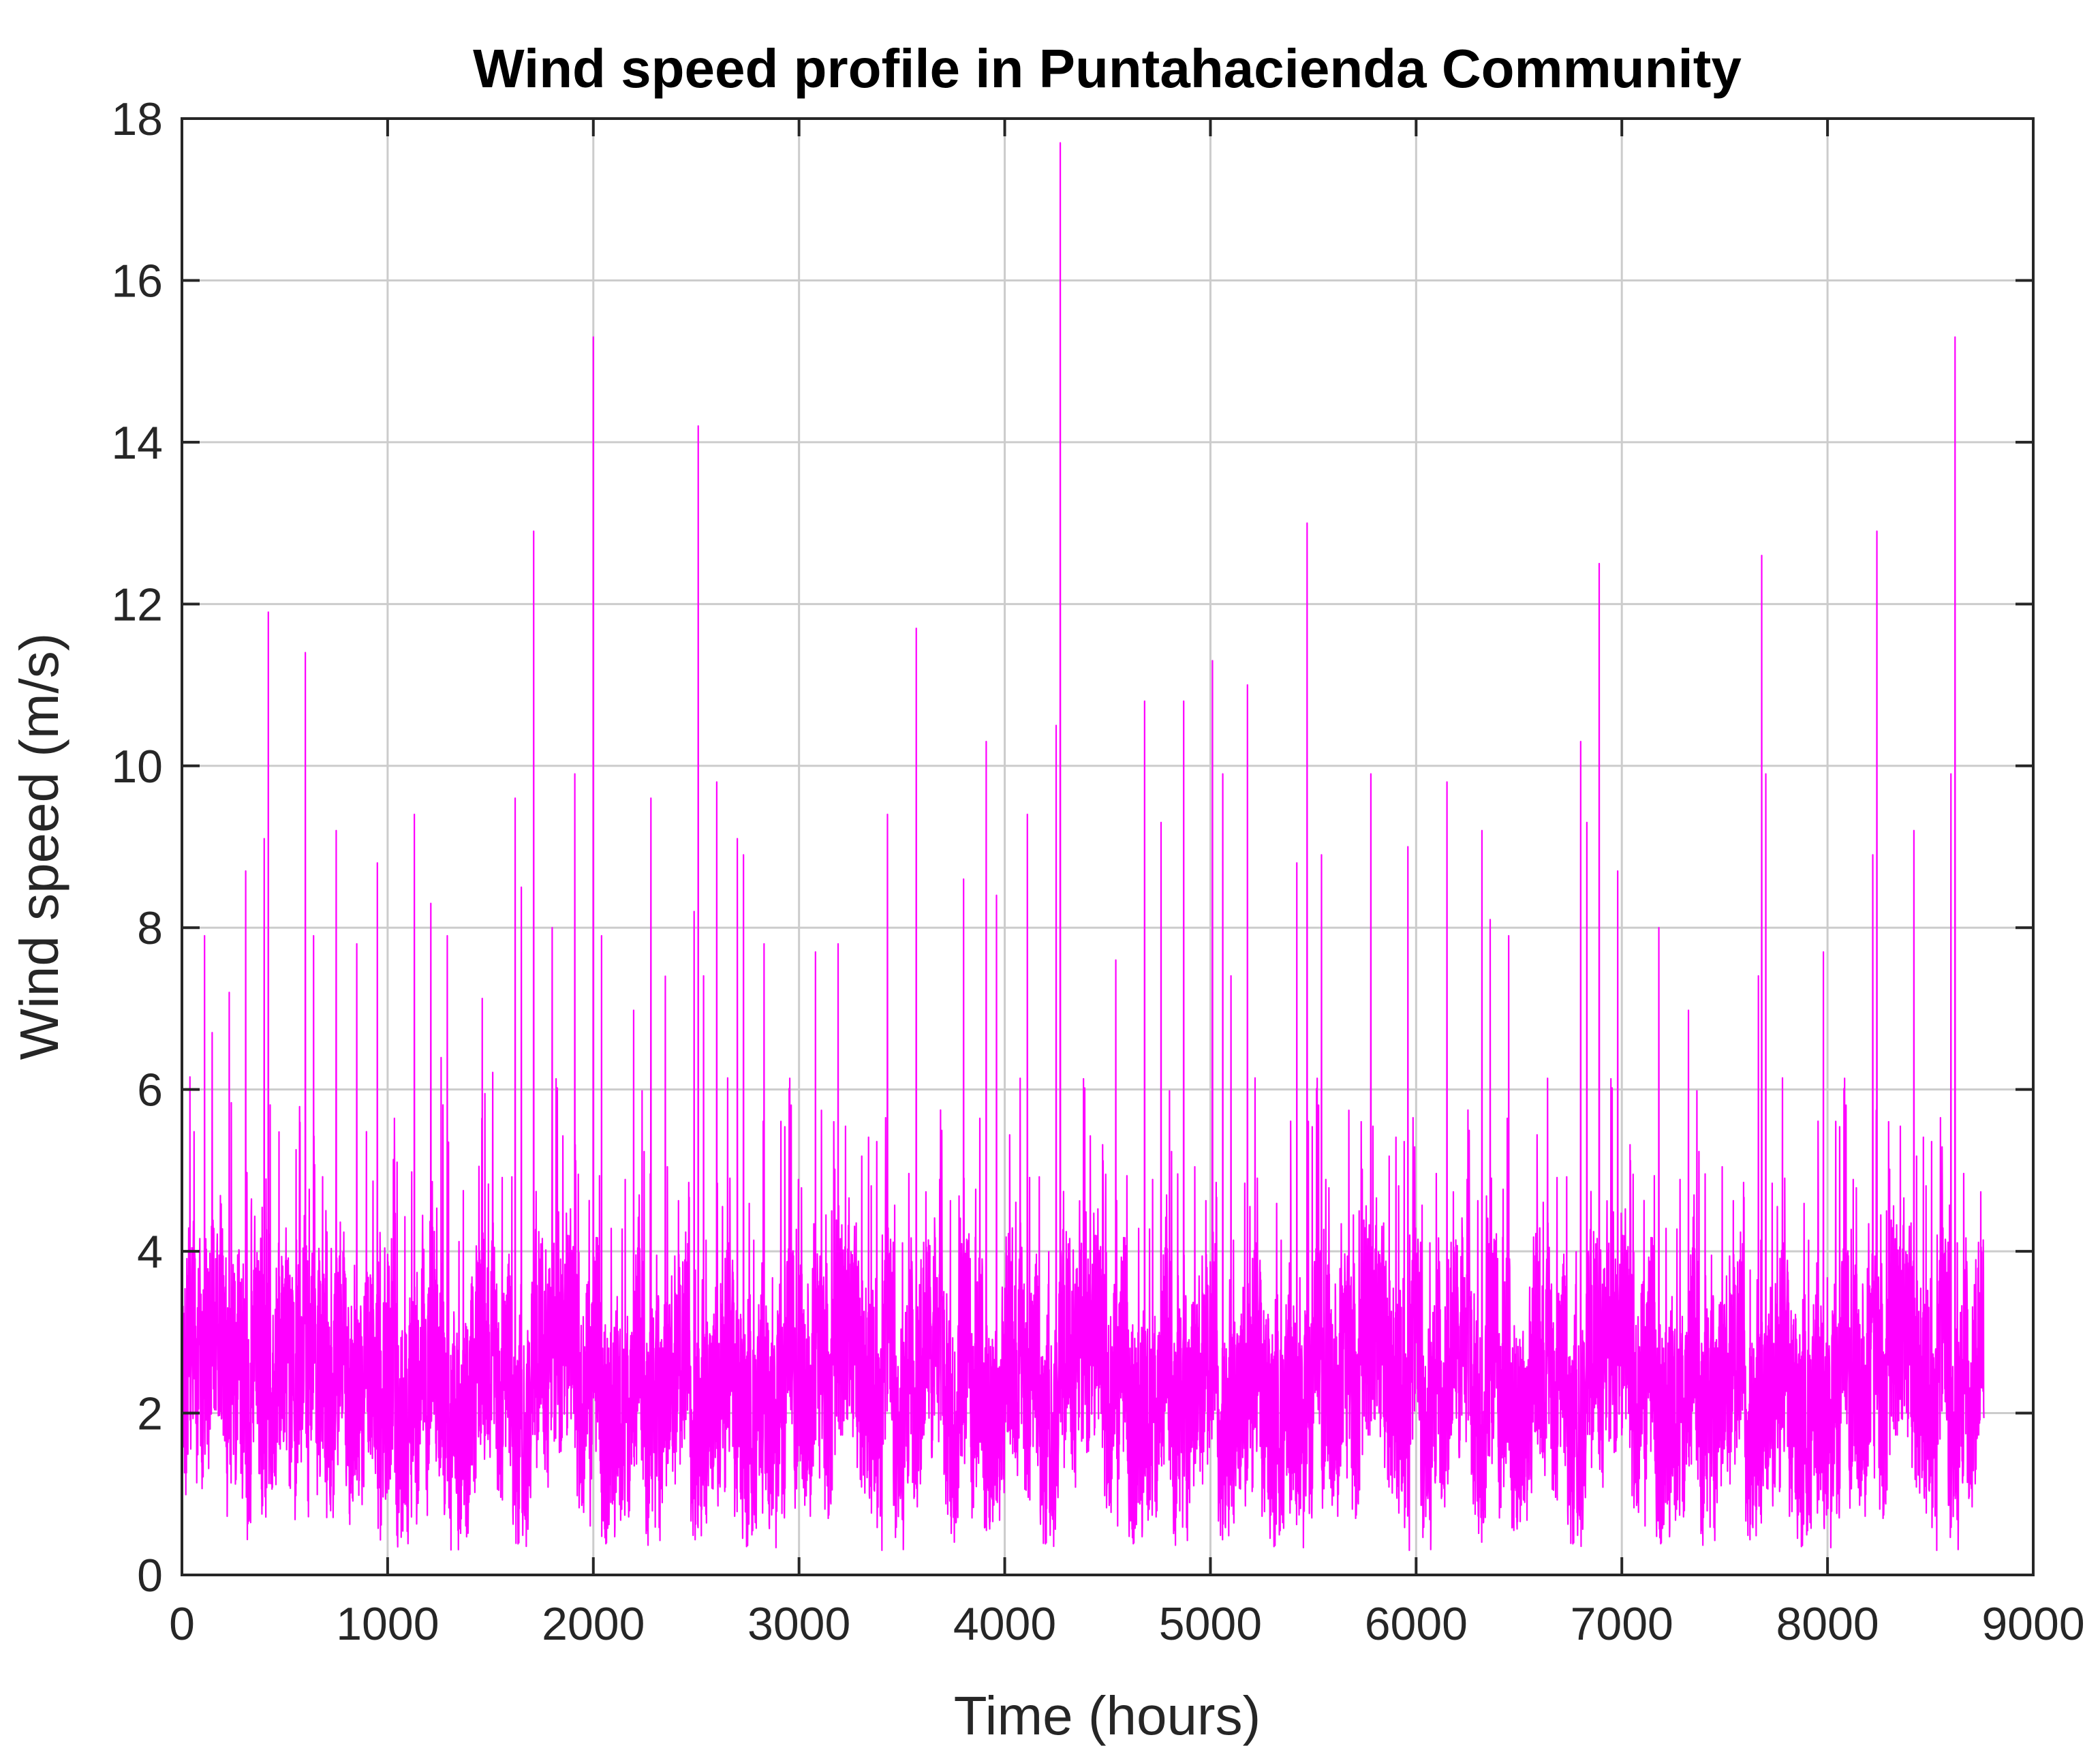 The height and width of the screenshot is (1746, 2100). Describe the element at coordinates (150, 928) in the screenshot. I see `y-tick-label: 8` at that location.